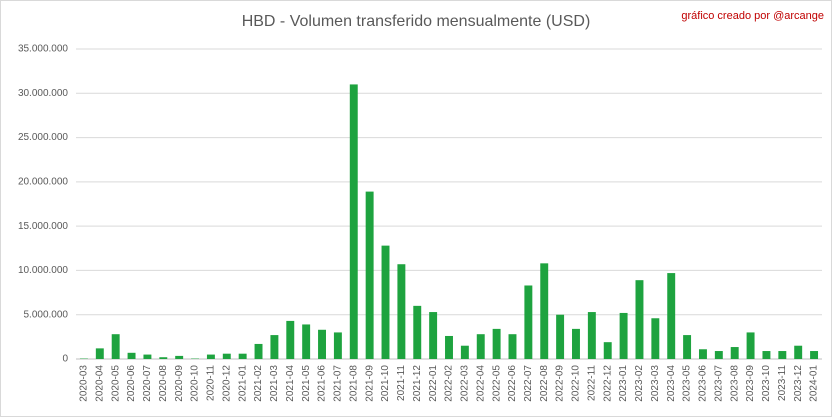  I want to click on y-tick-label: 10.000.000, so click(43, 270).